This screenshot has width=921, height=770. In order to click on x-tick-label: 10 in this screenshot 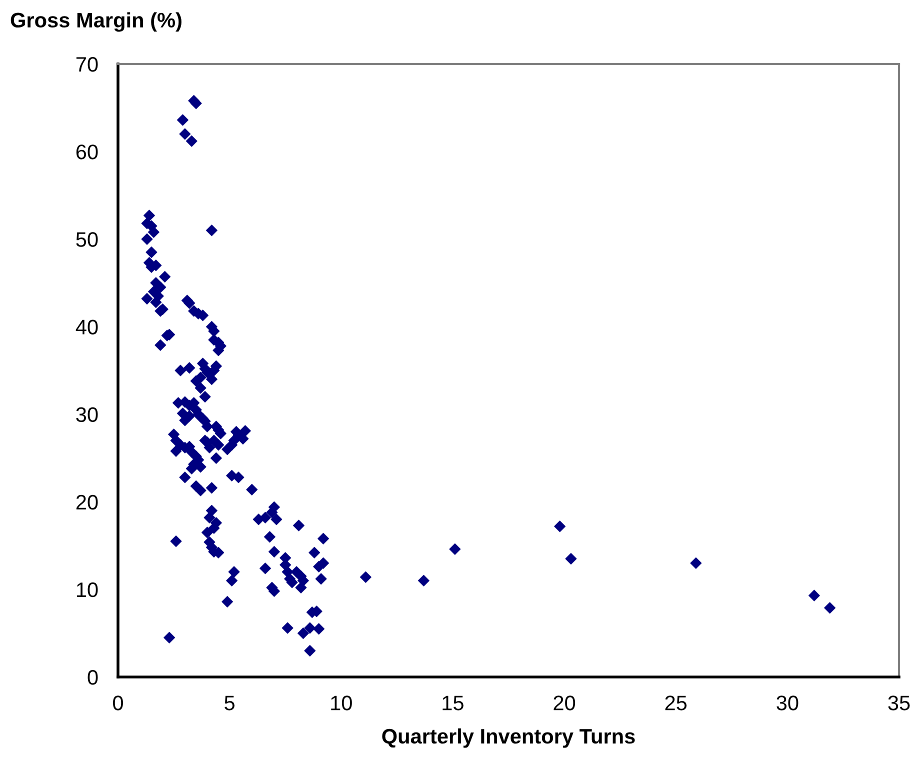, I will do `click(341, 703)`.